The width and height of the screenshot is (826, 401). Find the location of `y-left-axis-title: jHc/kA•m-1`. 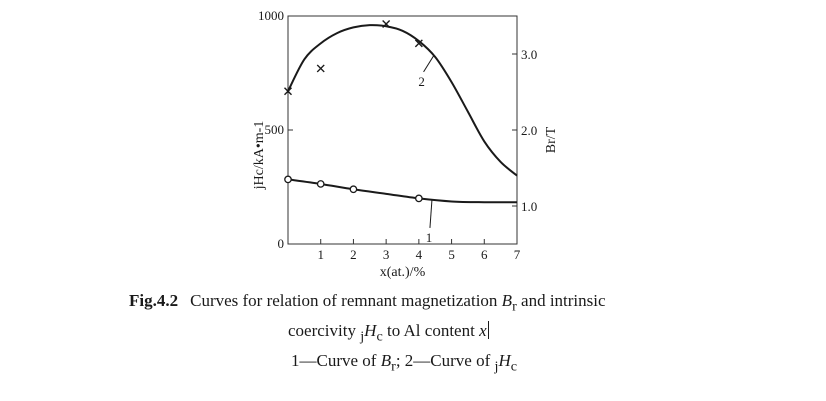

y-left-axis-title: jHc/kA•m-1 is located at coordinates (259, 156).